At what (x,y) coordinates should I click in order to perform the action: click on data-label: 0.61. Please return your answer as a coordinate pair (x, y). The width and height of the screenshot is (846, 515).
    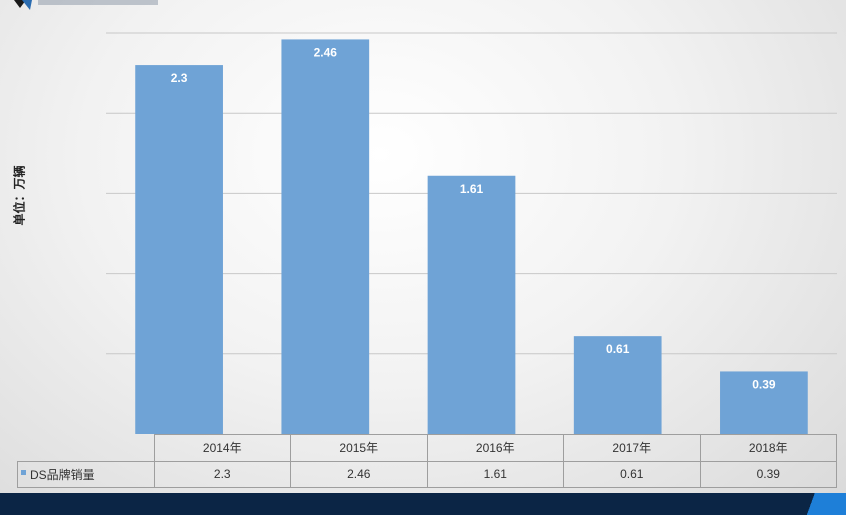
    Looking at the image, I should click on (618, 349).